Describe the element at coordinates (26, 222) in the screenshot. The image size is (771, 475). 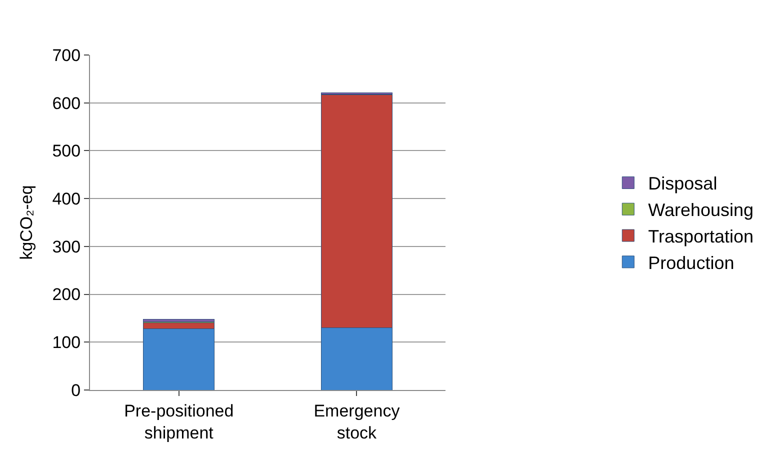
I see `y-axis-title: kgCO₂-eq` at that location.